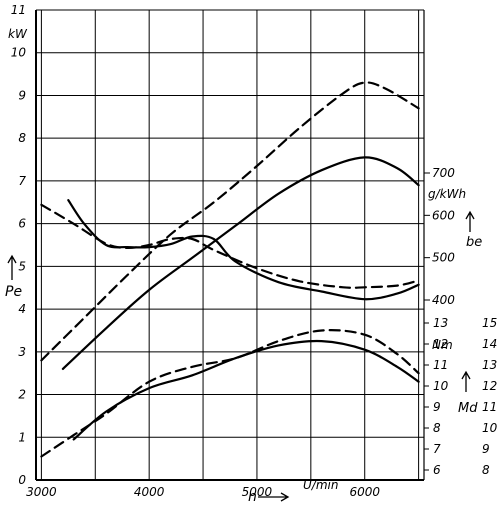 This screenshot has width=500, height=510. Describe the element at coordinates (274, 497) in the screenshot. I see `x-axis-arrow` at that location.